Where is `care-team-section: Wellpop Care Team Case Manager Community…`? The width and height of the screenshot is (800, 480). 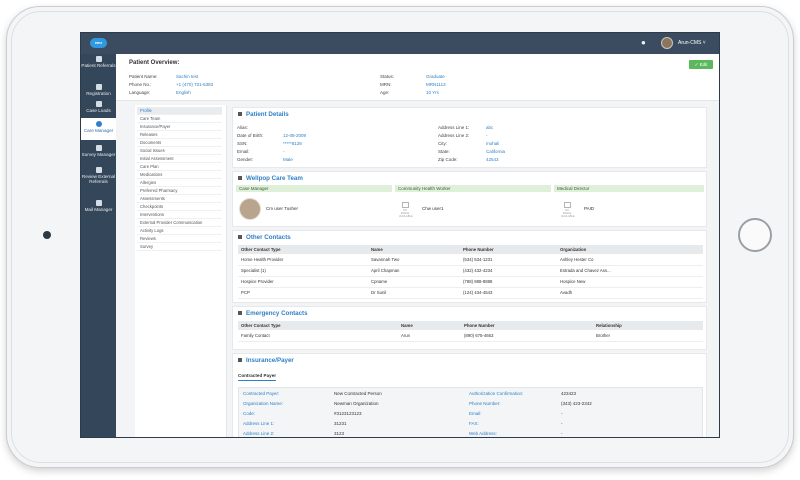 care-team-section: Wellpop Care Team Case Manager Community… is located at coordinates (469, 199).